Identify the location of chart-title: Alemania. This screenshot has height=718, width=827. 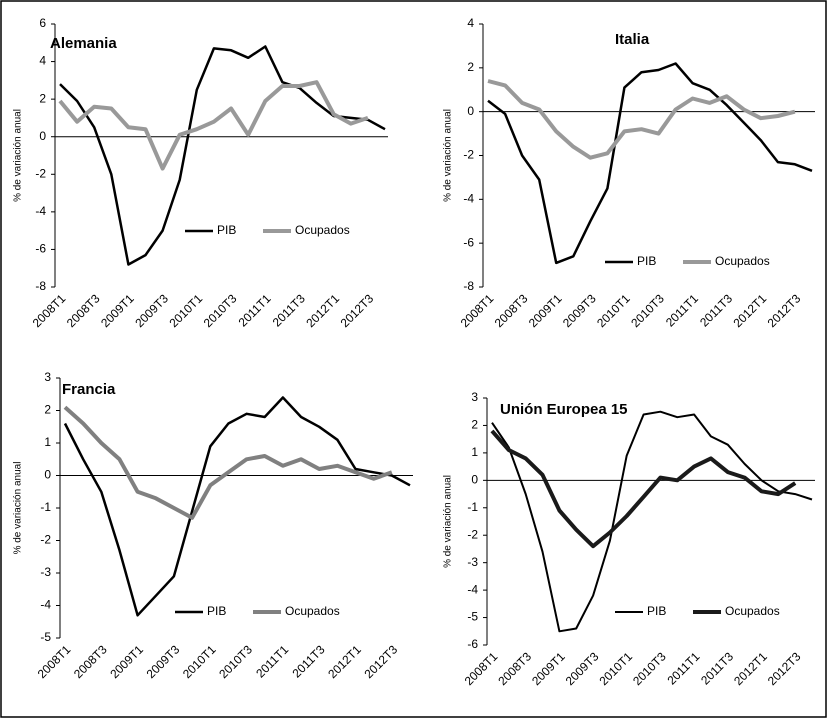
(83, 43).